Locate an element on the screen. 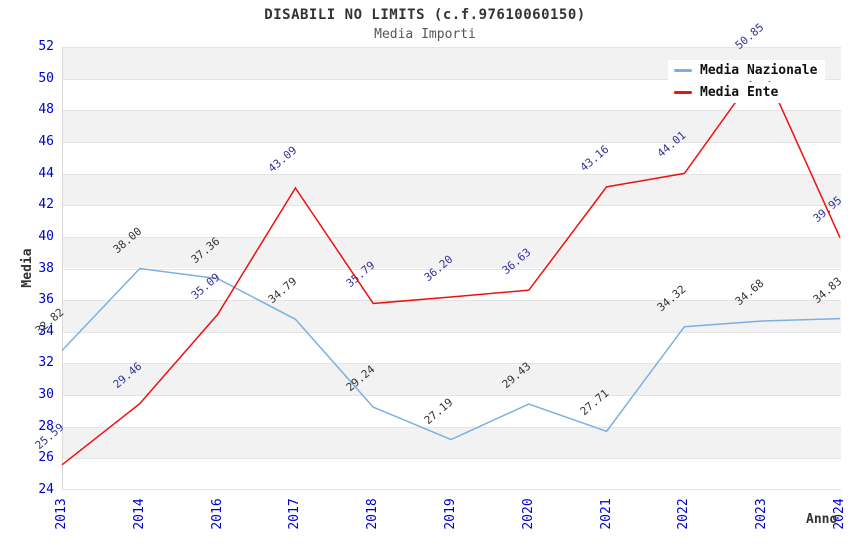 The width and height of the screenshot is (850, 550). y-tick-label: 50 is located at coordinates (46, 78).